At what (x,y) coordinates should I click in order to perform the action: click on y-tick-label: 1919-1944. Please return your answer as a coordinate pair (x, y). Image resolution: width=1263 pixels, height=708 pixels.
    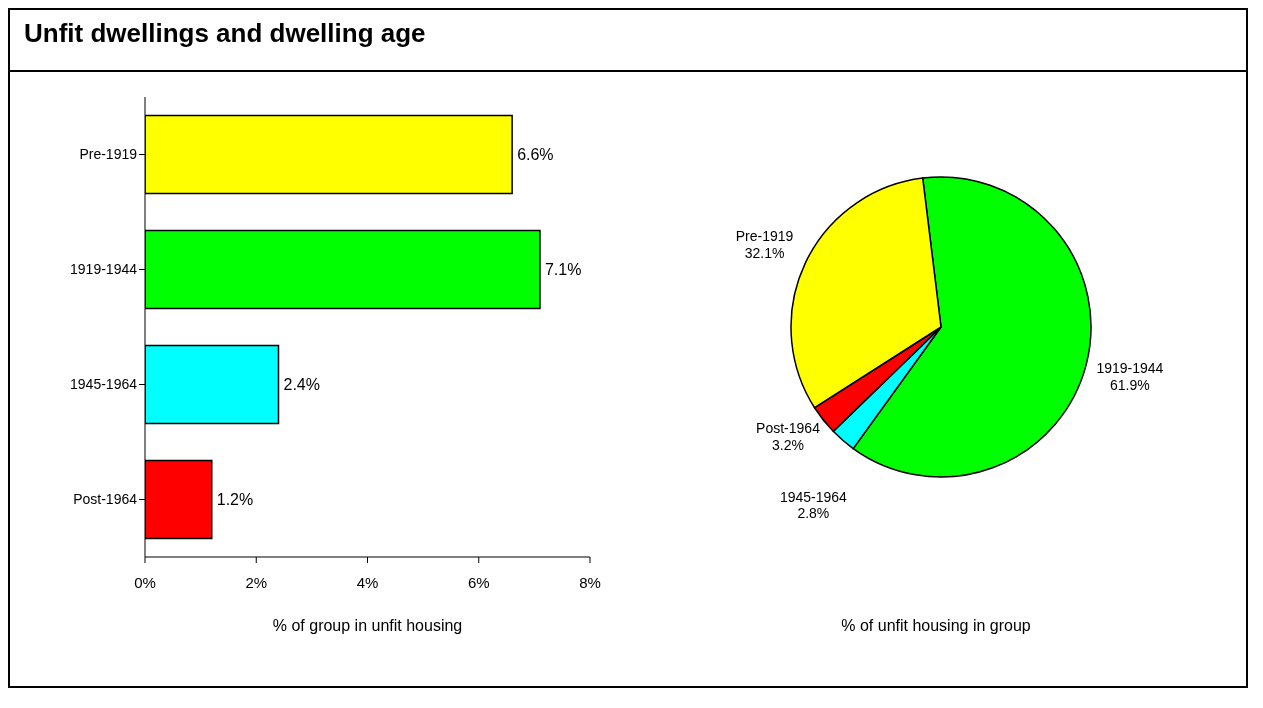
    Looking at the image, I should click on (104, 269).